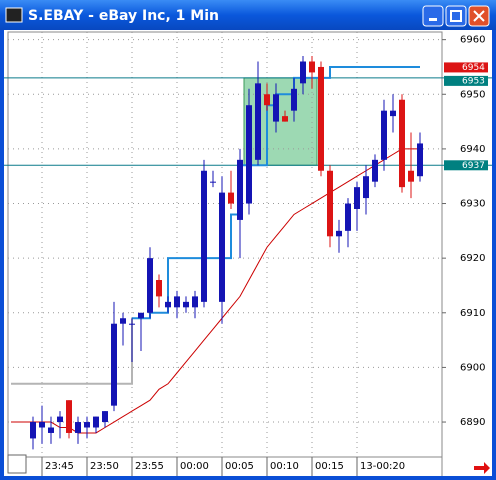 Image resolution: width=496 pixels, height=480 pixels. Describe the element at coordinates (59, 466) in the screenshot. I see `x-tick-label: 23:45` at that location.